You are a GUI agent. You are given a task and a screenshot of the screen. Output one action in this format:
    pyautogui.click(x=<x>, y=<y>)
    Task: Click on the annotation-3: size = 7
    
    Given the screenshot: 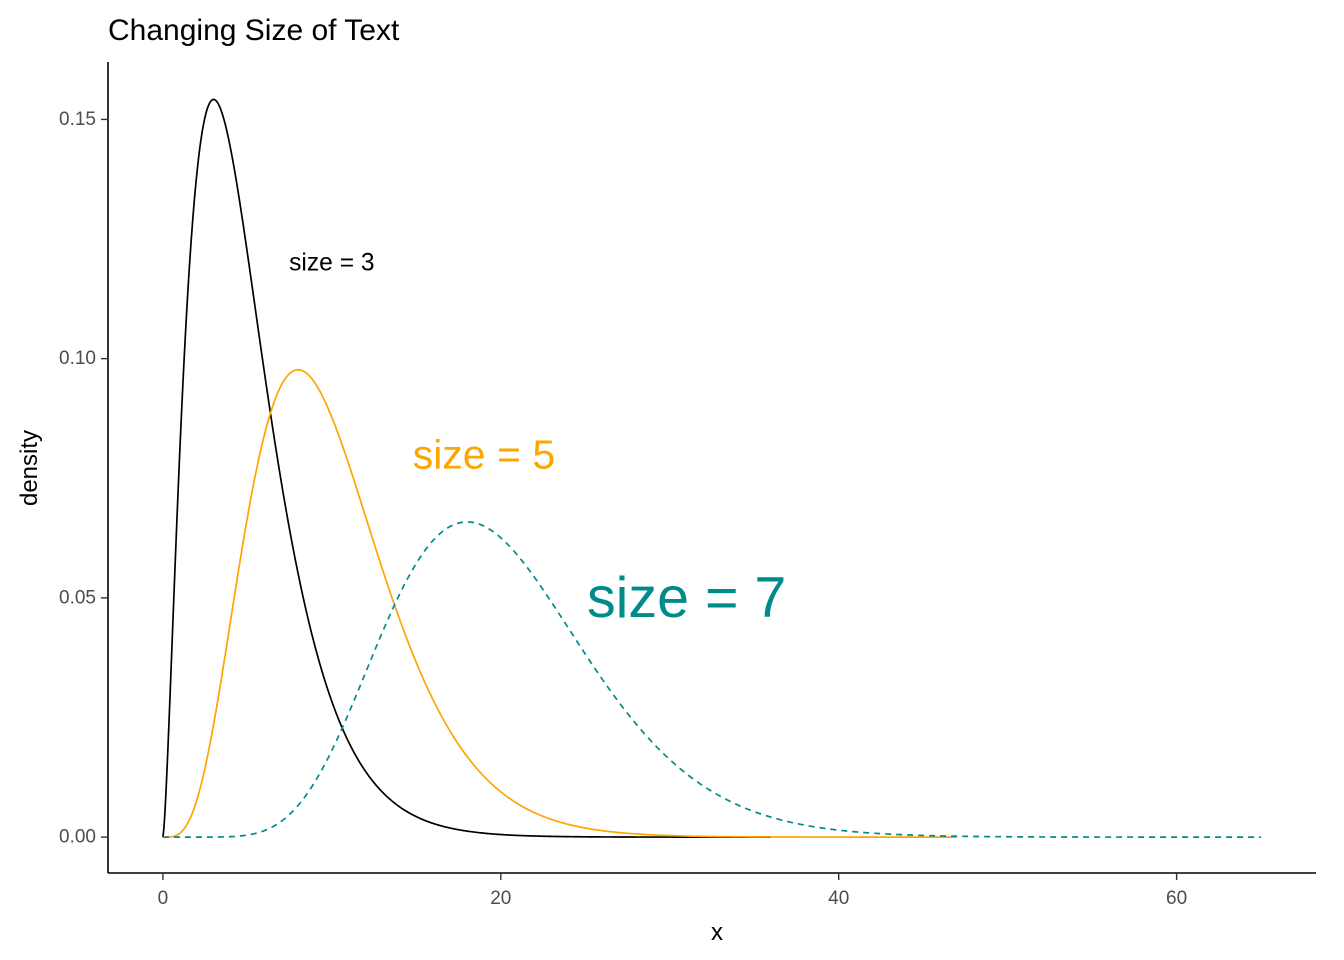 What is the action you would take?
    pyautogui.click(x=686, y=598)
    